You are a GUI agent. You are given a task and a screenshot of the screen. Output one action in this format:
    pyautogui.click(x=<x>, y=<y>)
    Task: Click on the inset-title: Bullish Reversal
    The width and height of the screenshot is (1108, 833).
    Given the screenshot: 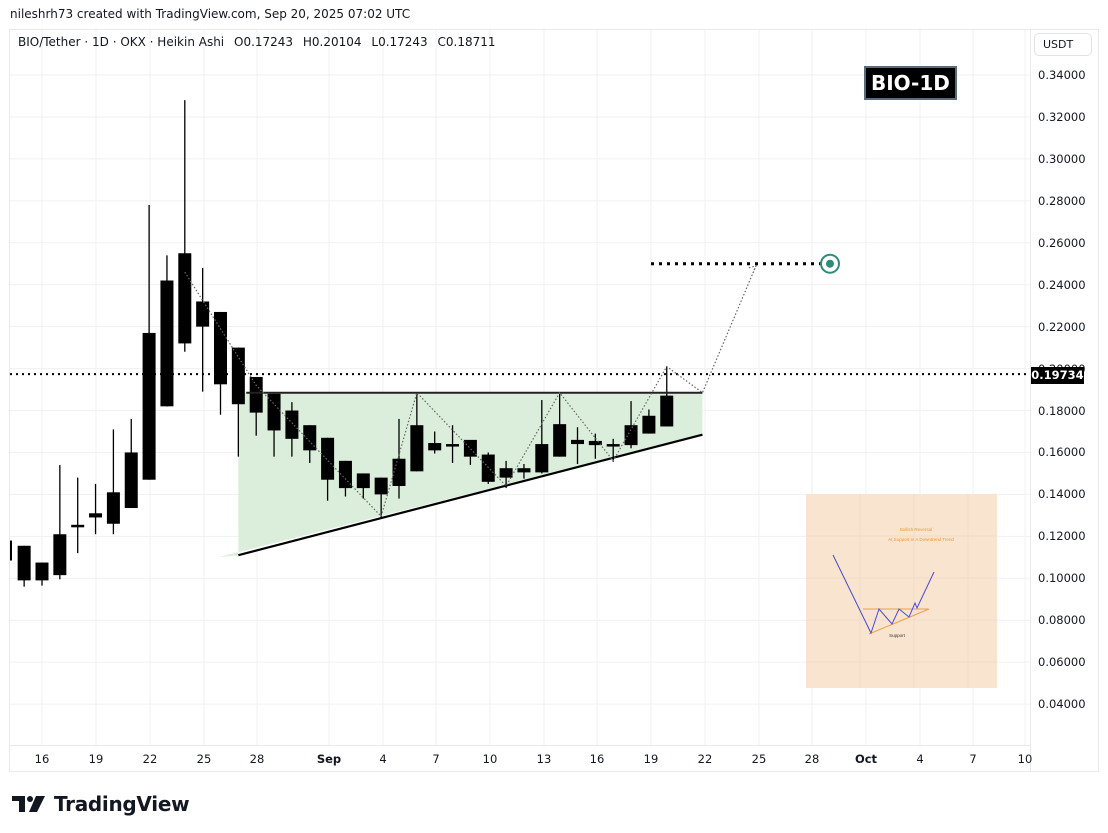 What is the action you would take?
    pyautogui.click(x=916, y=529)
    